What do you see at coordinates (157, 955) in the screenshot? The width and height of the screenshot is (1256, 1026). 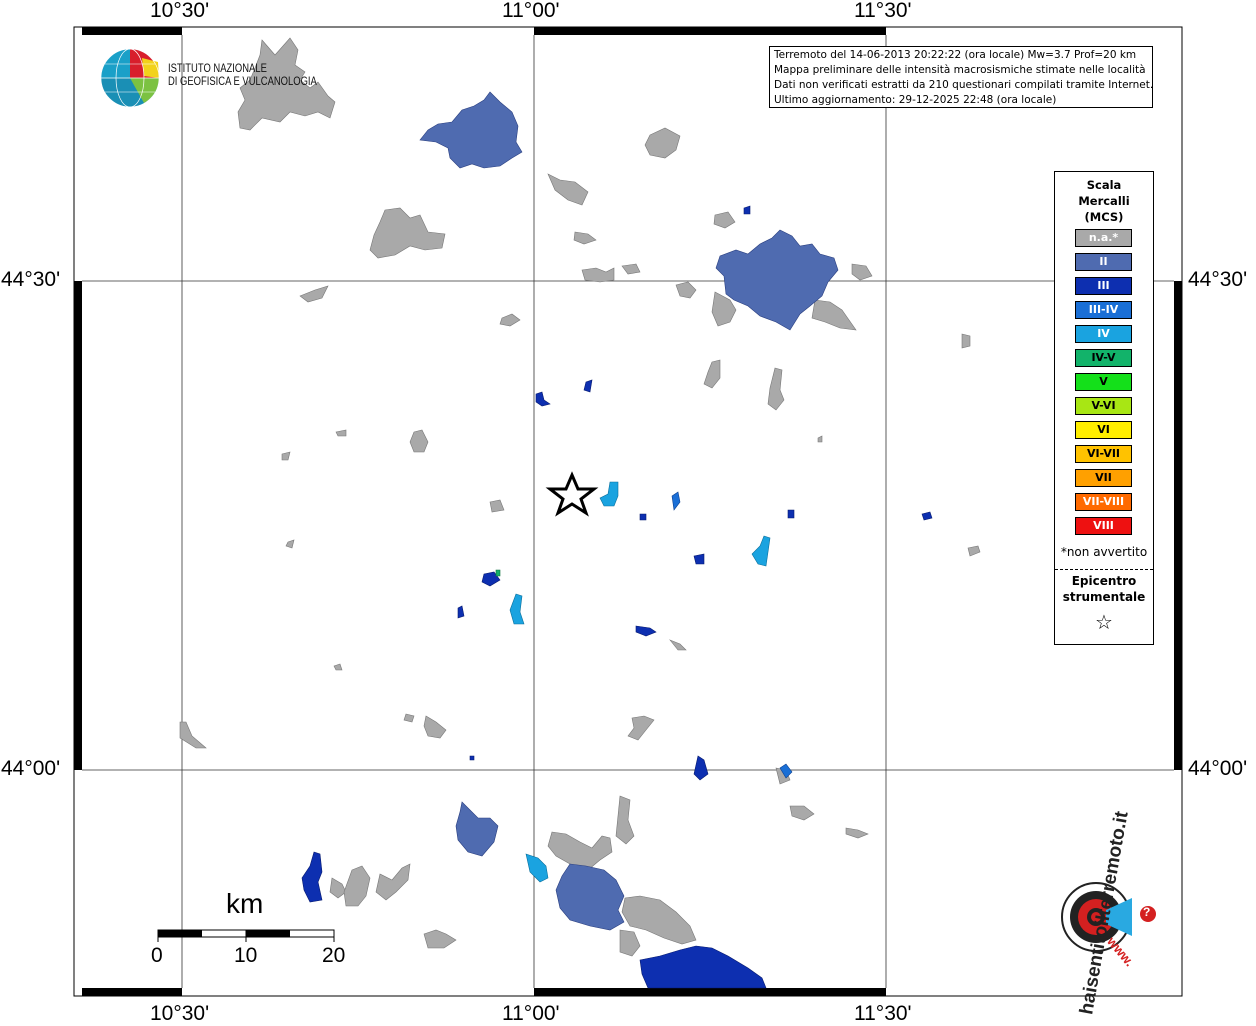 I see `scale-label: 0` at bounding box center [157, 955].